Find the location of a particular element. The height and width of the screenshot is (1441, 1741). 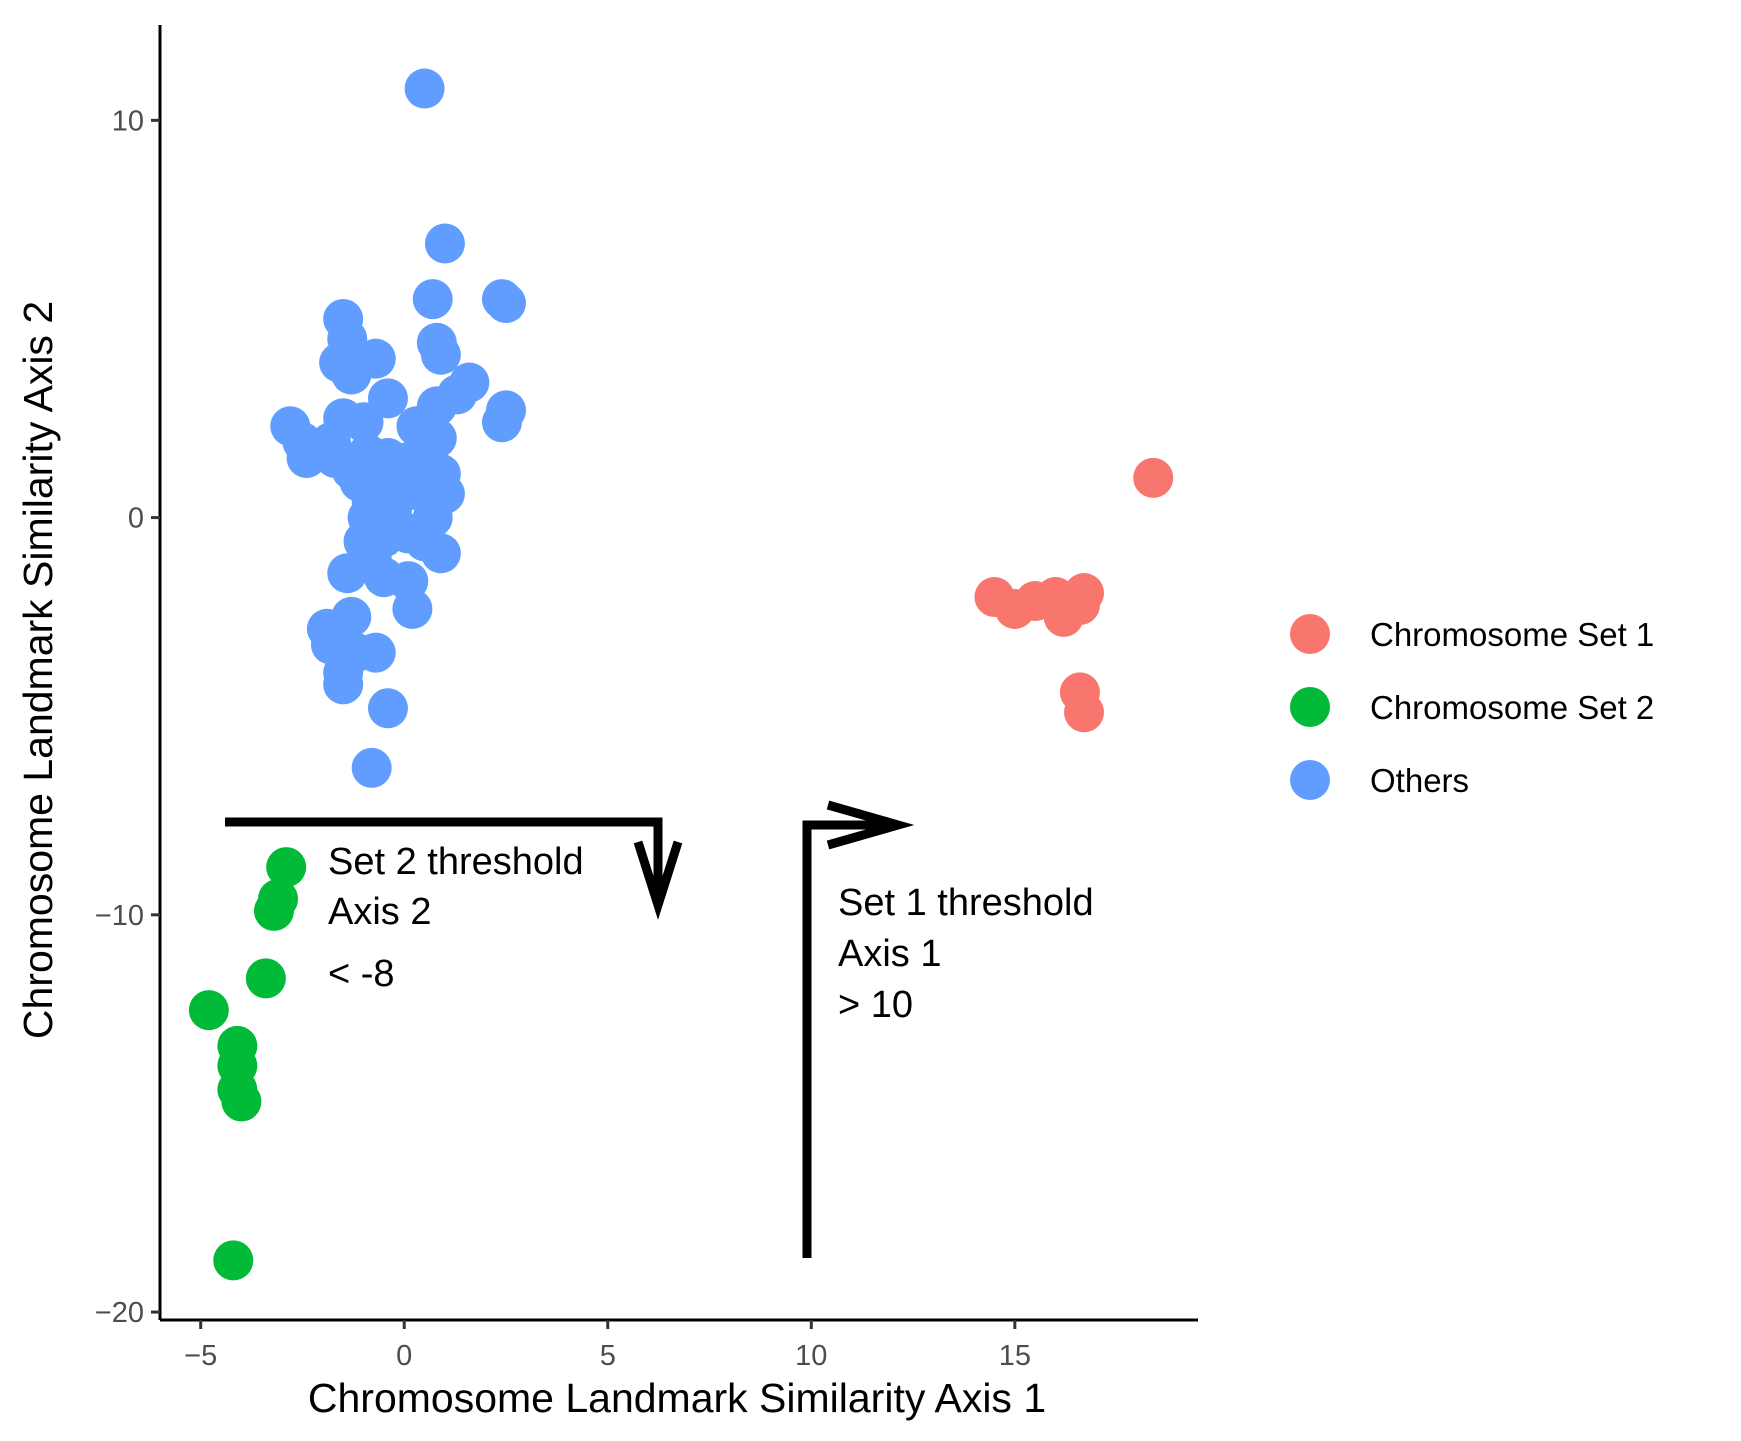

set1-arrowhead is located at coordinates (870, 825).